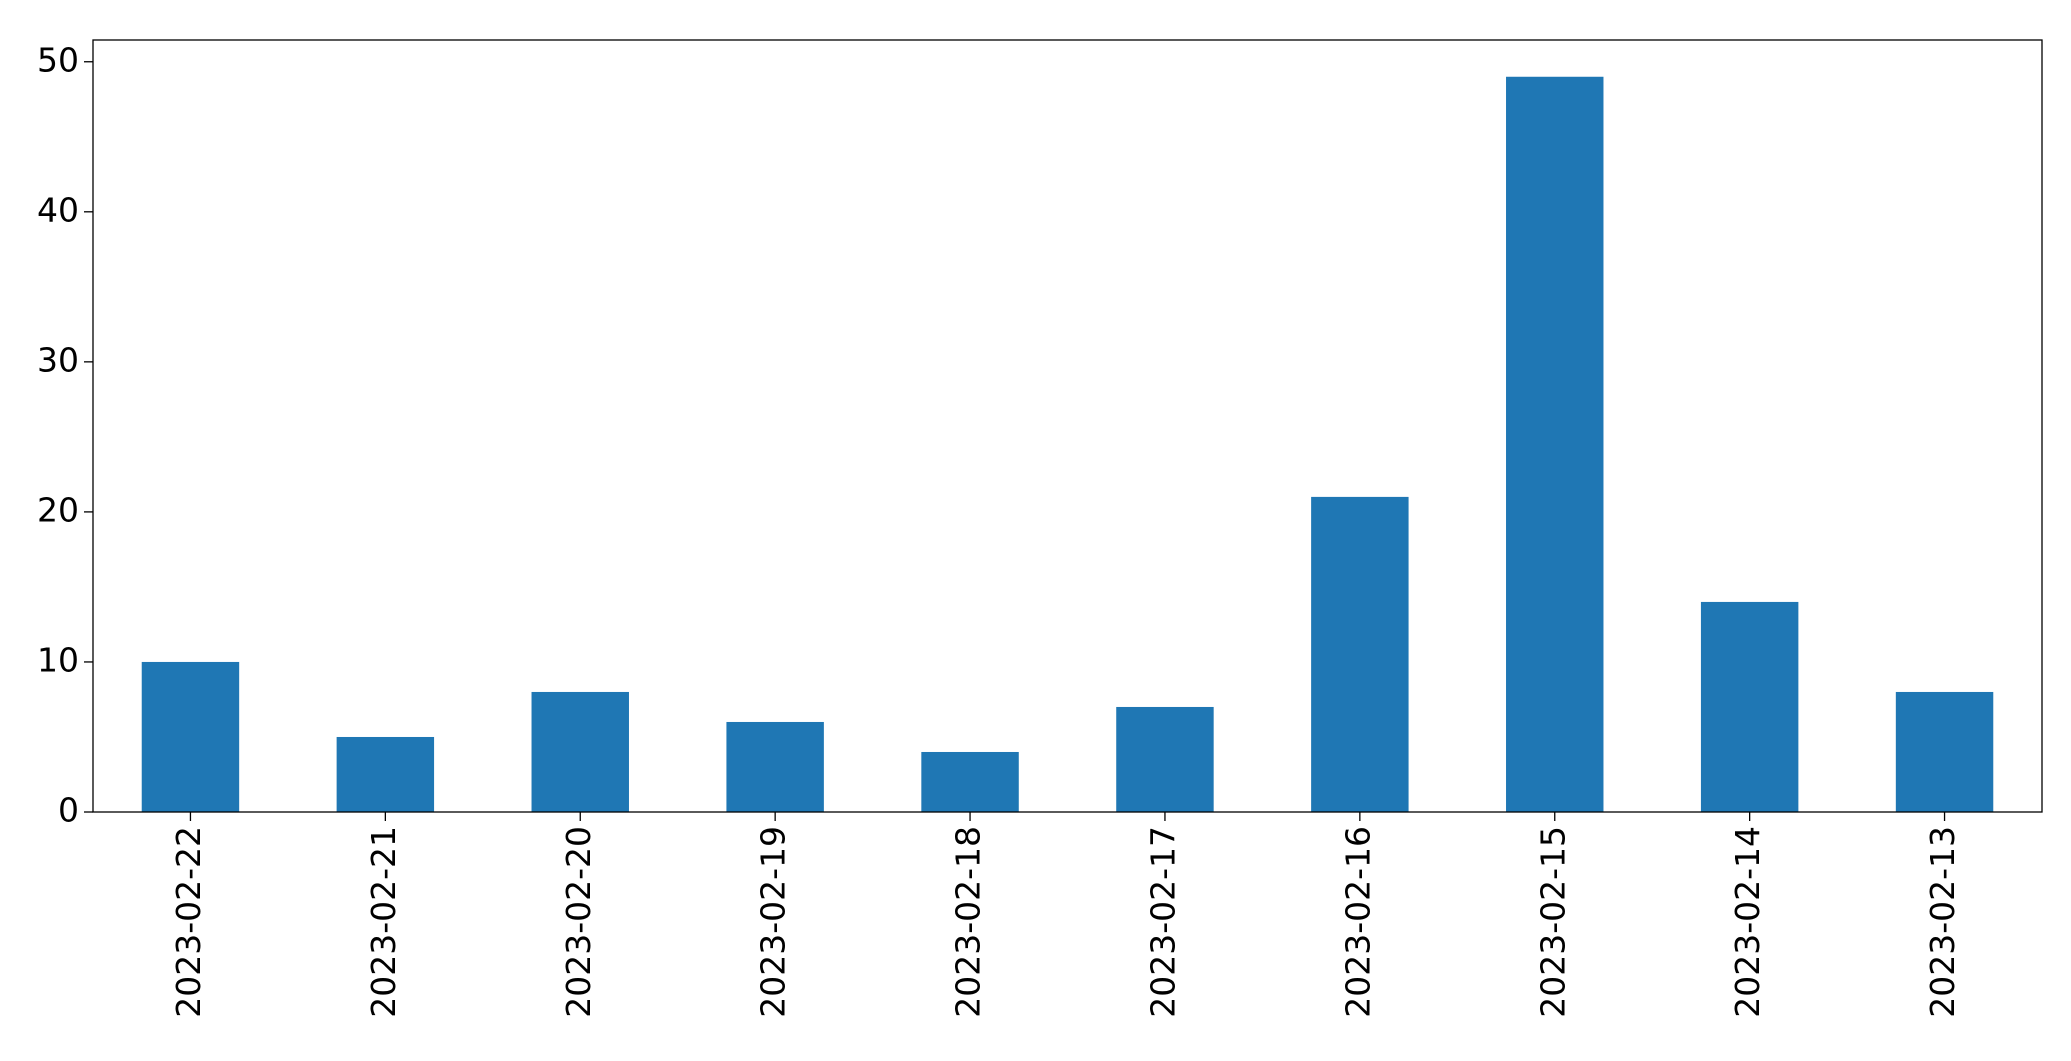  Describe the element at coordinates (578, 922) in the screenshot. I see `x-tick-label: 2023-02-20` at that location.